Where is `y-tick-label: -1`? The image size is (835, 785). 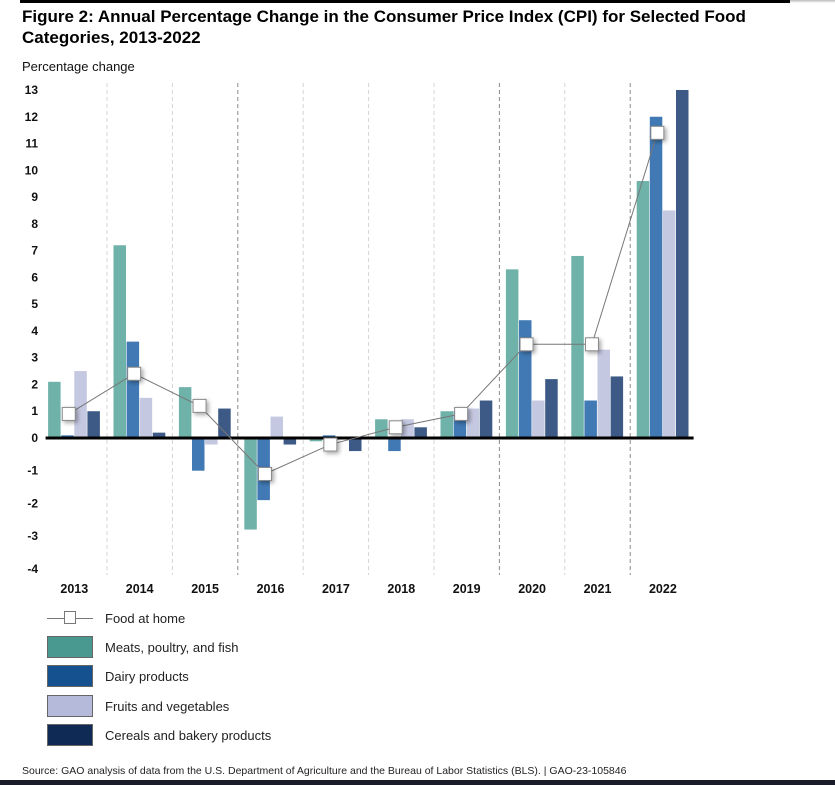 y-tick-label: -1 is located at coordinates (32, 471).